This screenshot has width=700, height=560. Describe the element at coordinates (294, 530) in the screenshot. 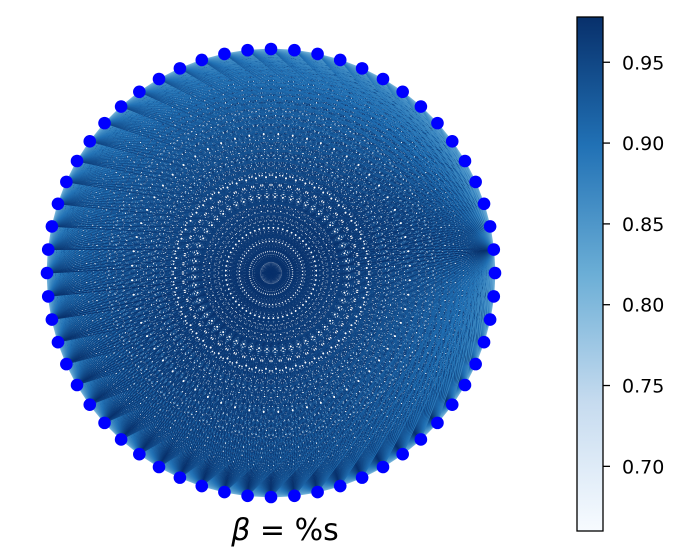

I see `caption-rest: = %s` at that location.